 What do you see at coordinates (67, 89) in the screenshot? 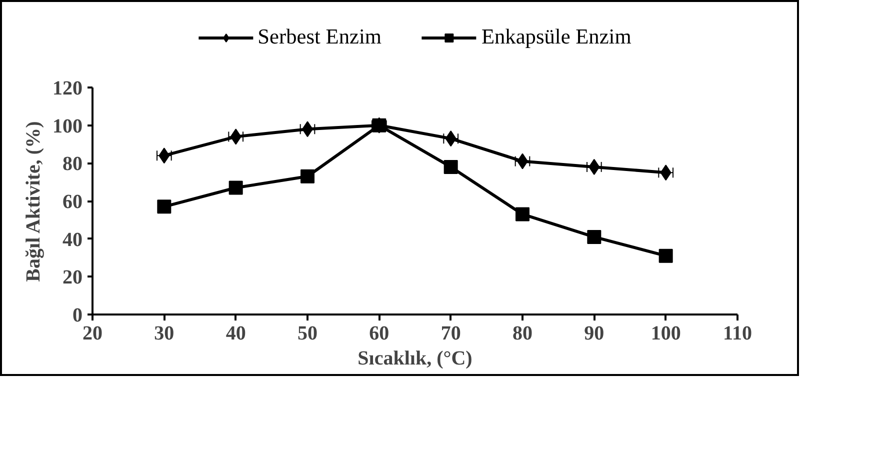
I see `y-tick-label: 120` at bounding box center [67, 89].